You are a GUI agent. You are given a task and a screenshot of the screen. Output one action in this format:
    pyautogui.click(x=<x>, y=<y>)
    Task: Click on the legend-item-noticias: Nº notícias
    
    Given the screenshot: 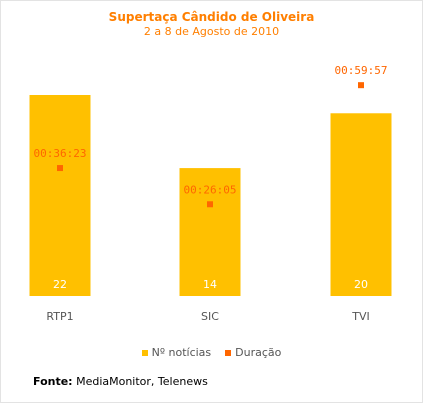 What is the action you would take?
    pyautogui.click(x=176, y=352)
    